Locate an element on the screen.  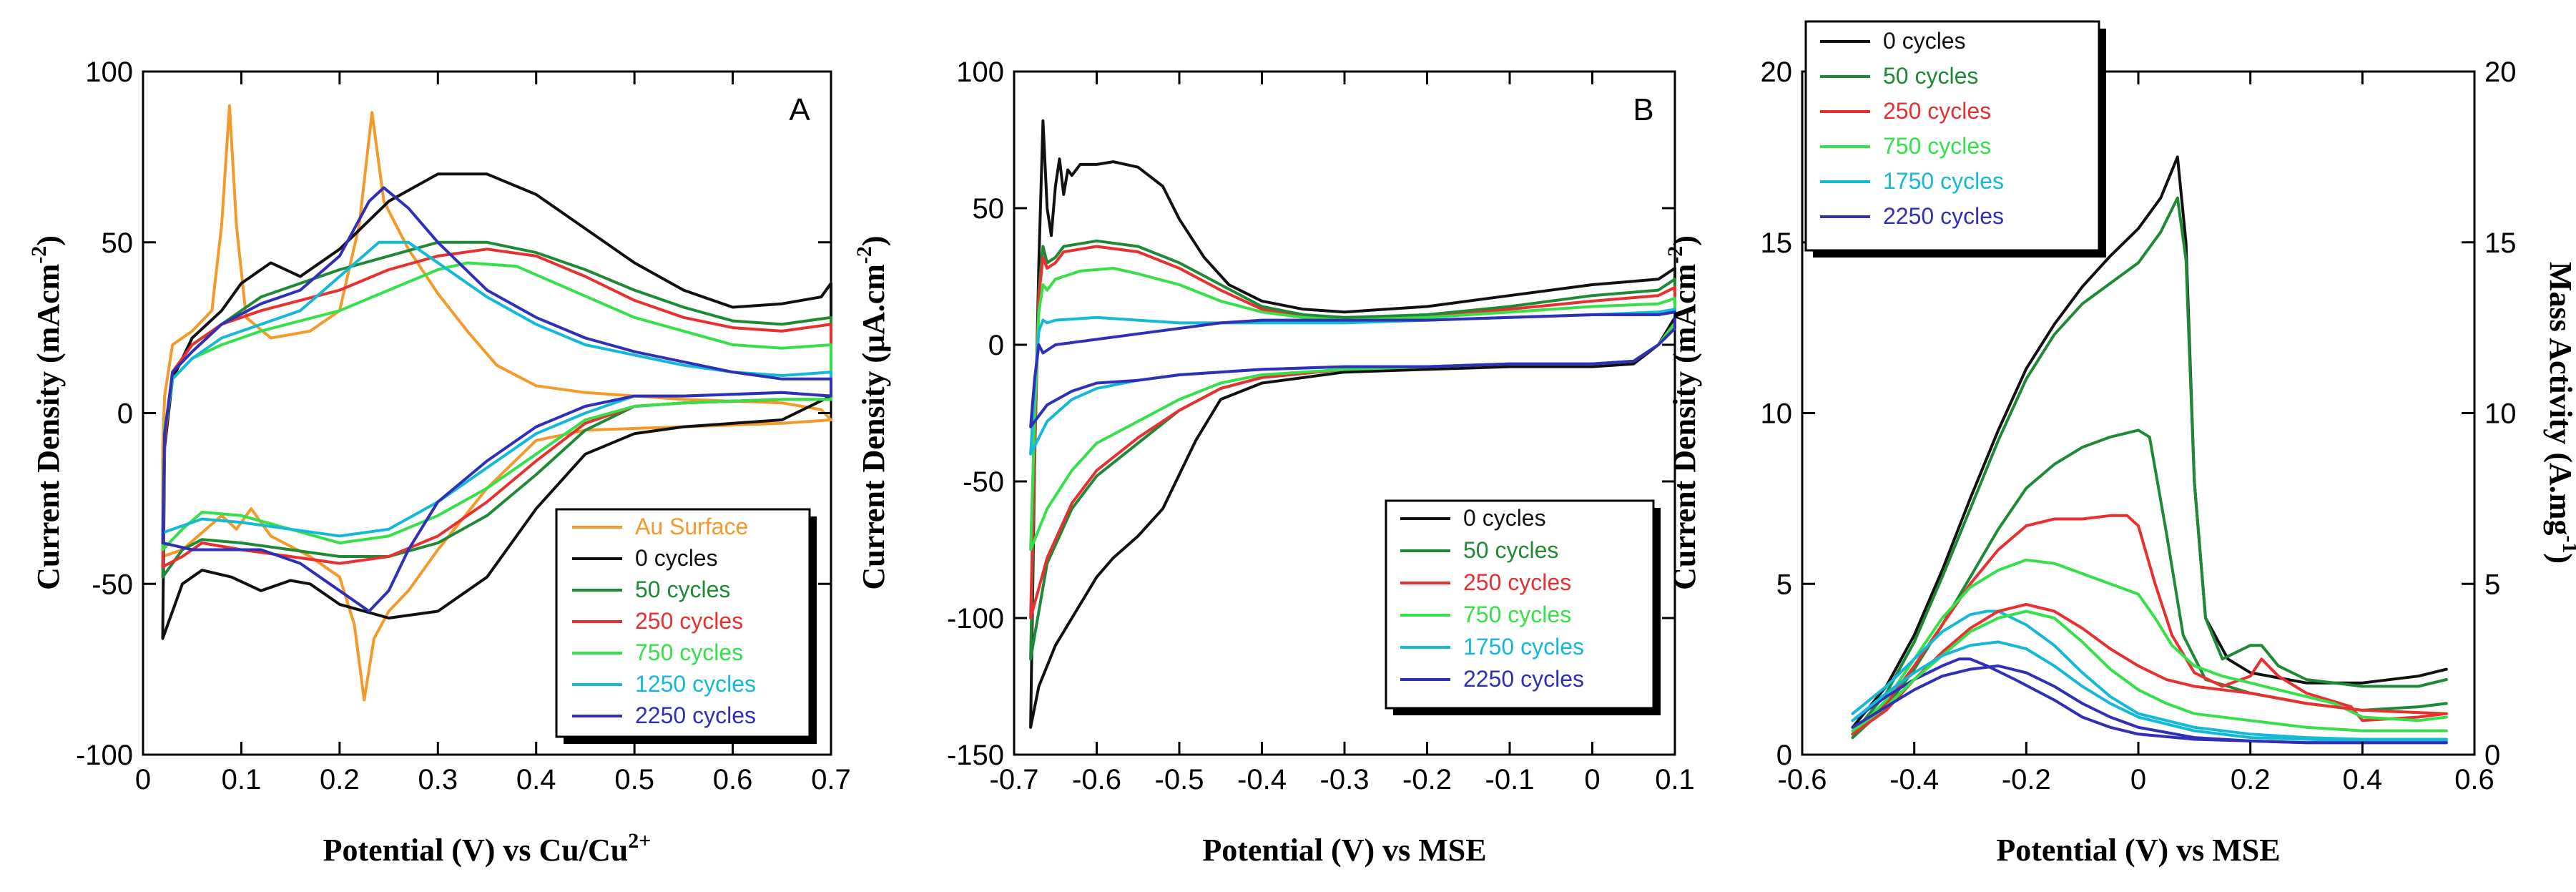
panel-b-legend-label-1750-cycles: 1750 cycles is located at coordinates (1523, 647).